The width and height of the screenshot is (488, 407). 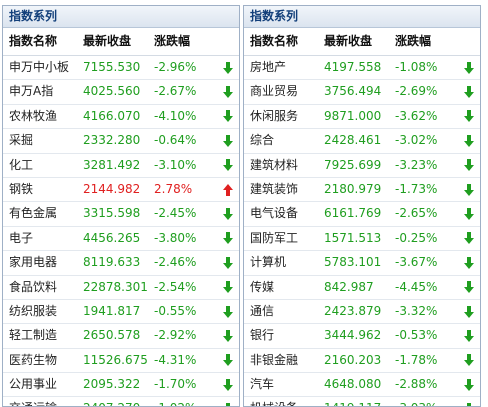 What do you see at coordinates (121, 336) in the screenshot?
I see `table-row: 轻工制造 2650.578 -2.92%` at bounding box center [121, 336].